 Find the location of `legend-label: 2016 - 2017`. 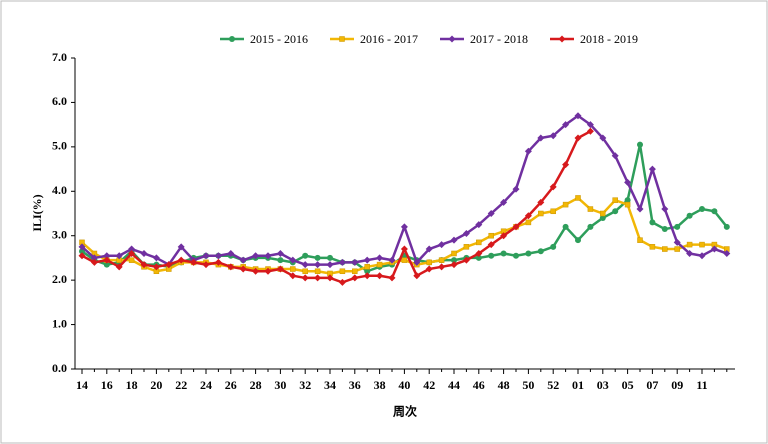

legend-label: 2016 - 2017 is located at coordinates (389, 39).